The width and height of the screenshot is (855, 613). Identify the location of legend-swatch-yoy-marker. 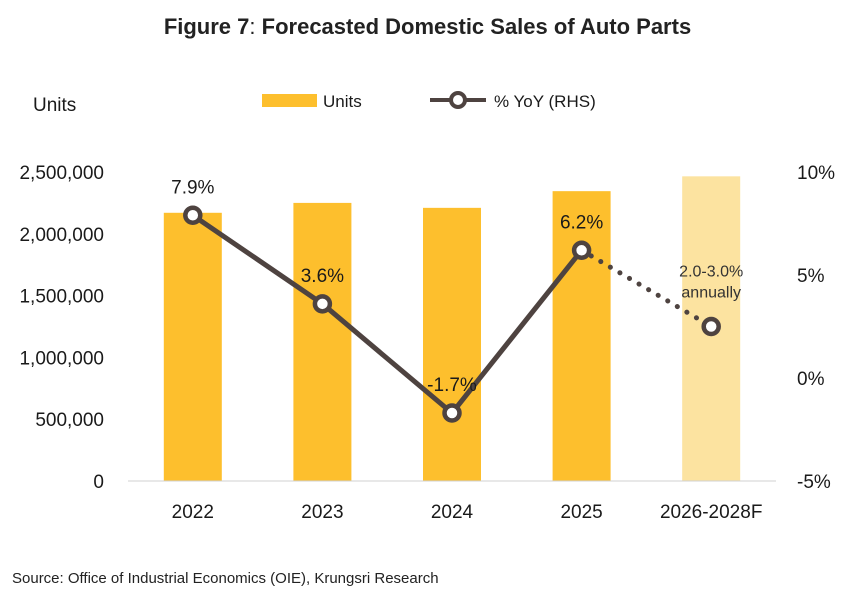
(458, 100).